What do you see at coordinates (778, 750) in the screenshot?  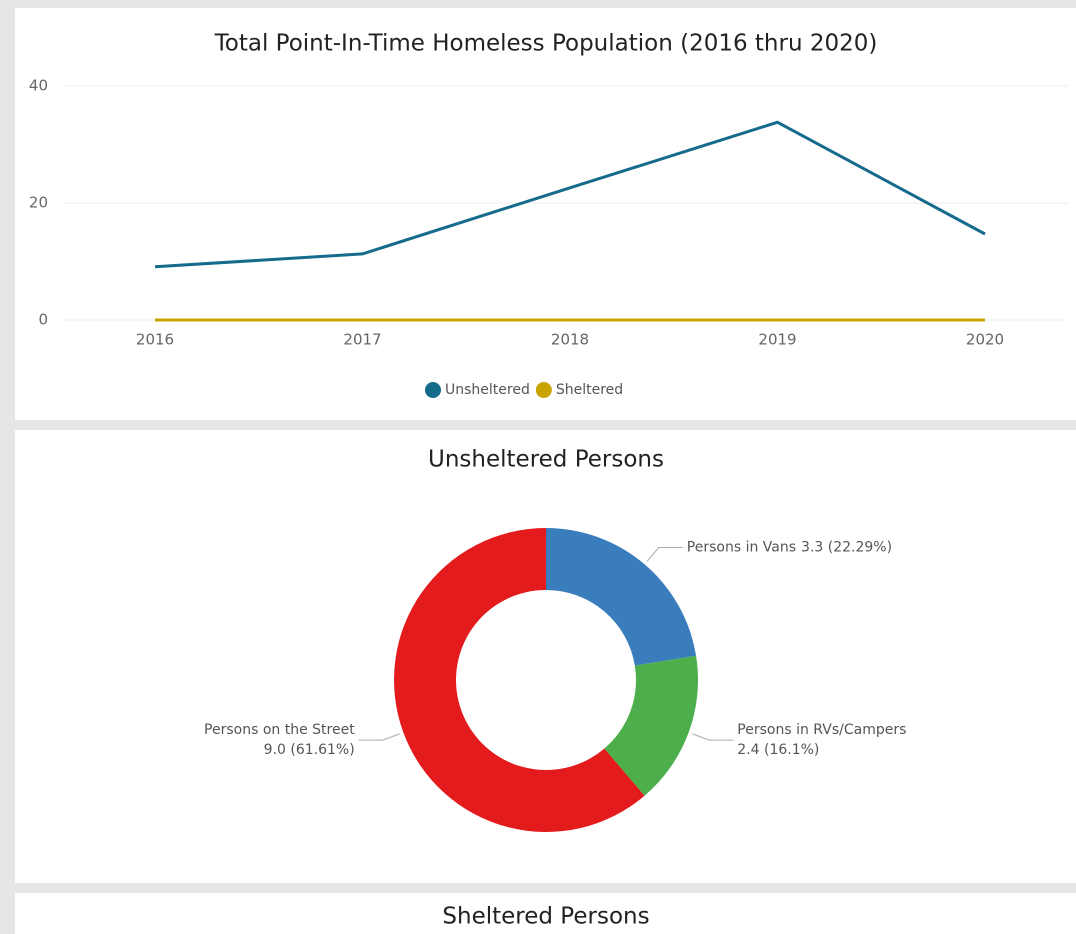 I see `value-label: 2.4 (16.1%)` at bounding box center [778, 750].